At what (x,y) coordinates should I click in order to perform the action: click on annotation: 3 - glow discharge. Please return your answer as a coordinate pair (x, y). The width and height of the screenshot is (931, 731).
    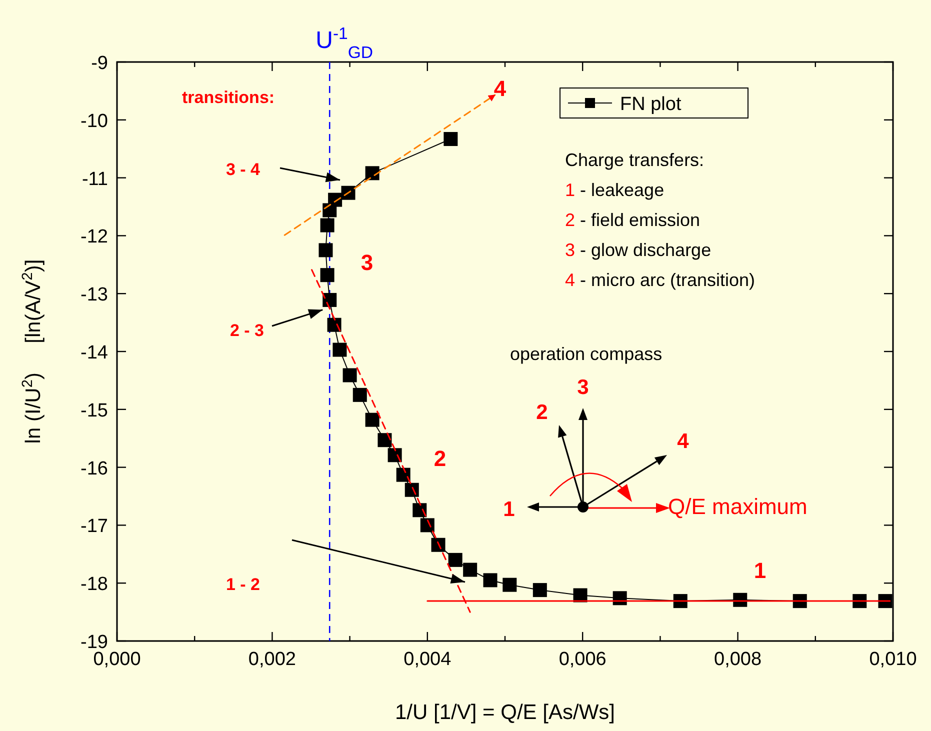
    Looking at the image, I should click on (638, 250).